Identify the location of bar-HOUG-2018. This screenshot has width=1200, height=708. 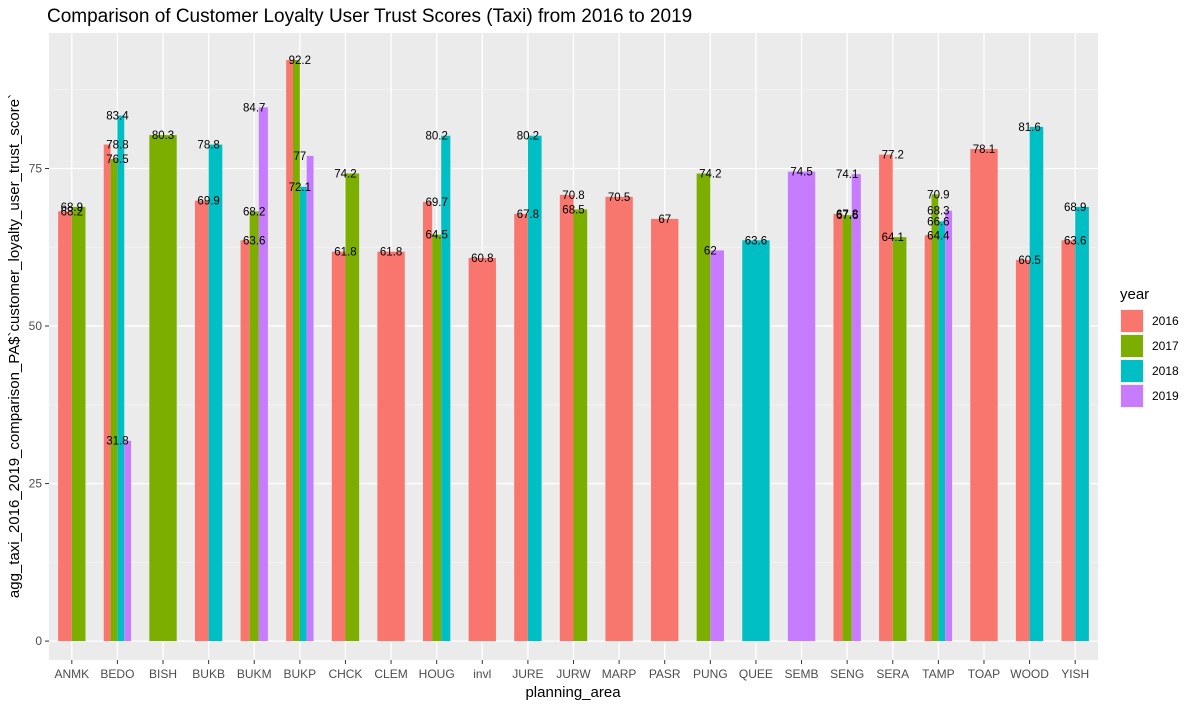
(446, 388).